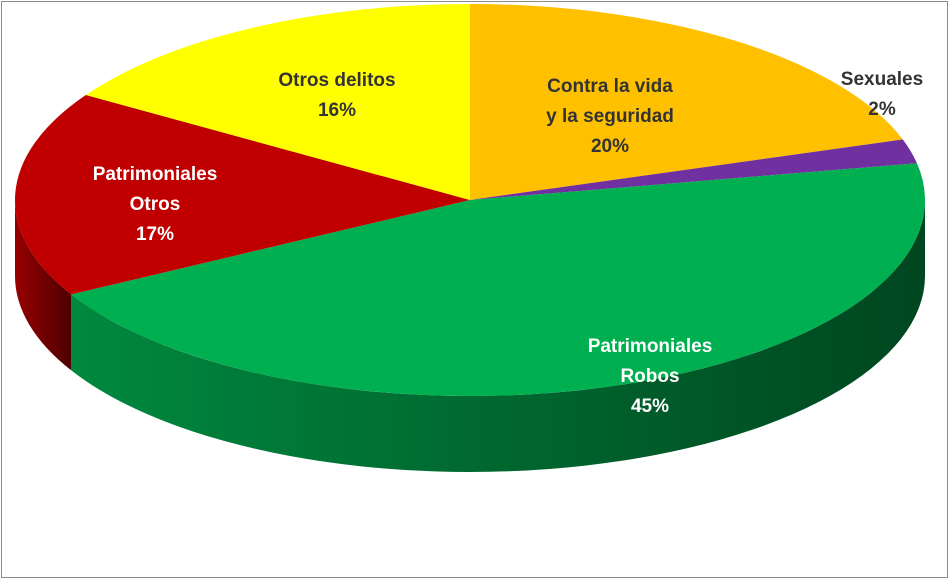 The height and width of the screenshot is (582, 951). Describe the element at coordinates (882, 79) in the screenshot. I see `category-label: Sexuales` at that location.